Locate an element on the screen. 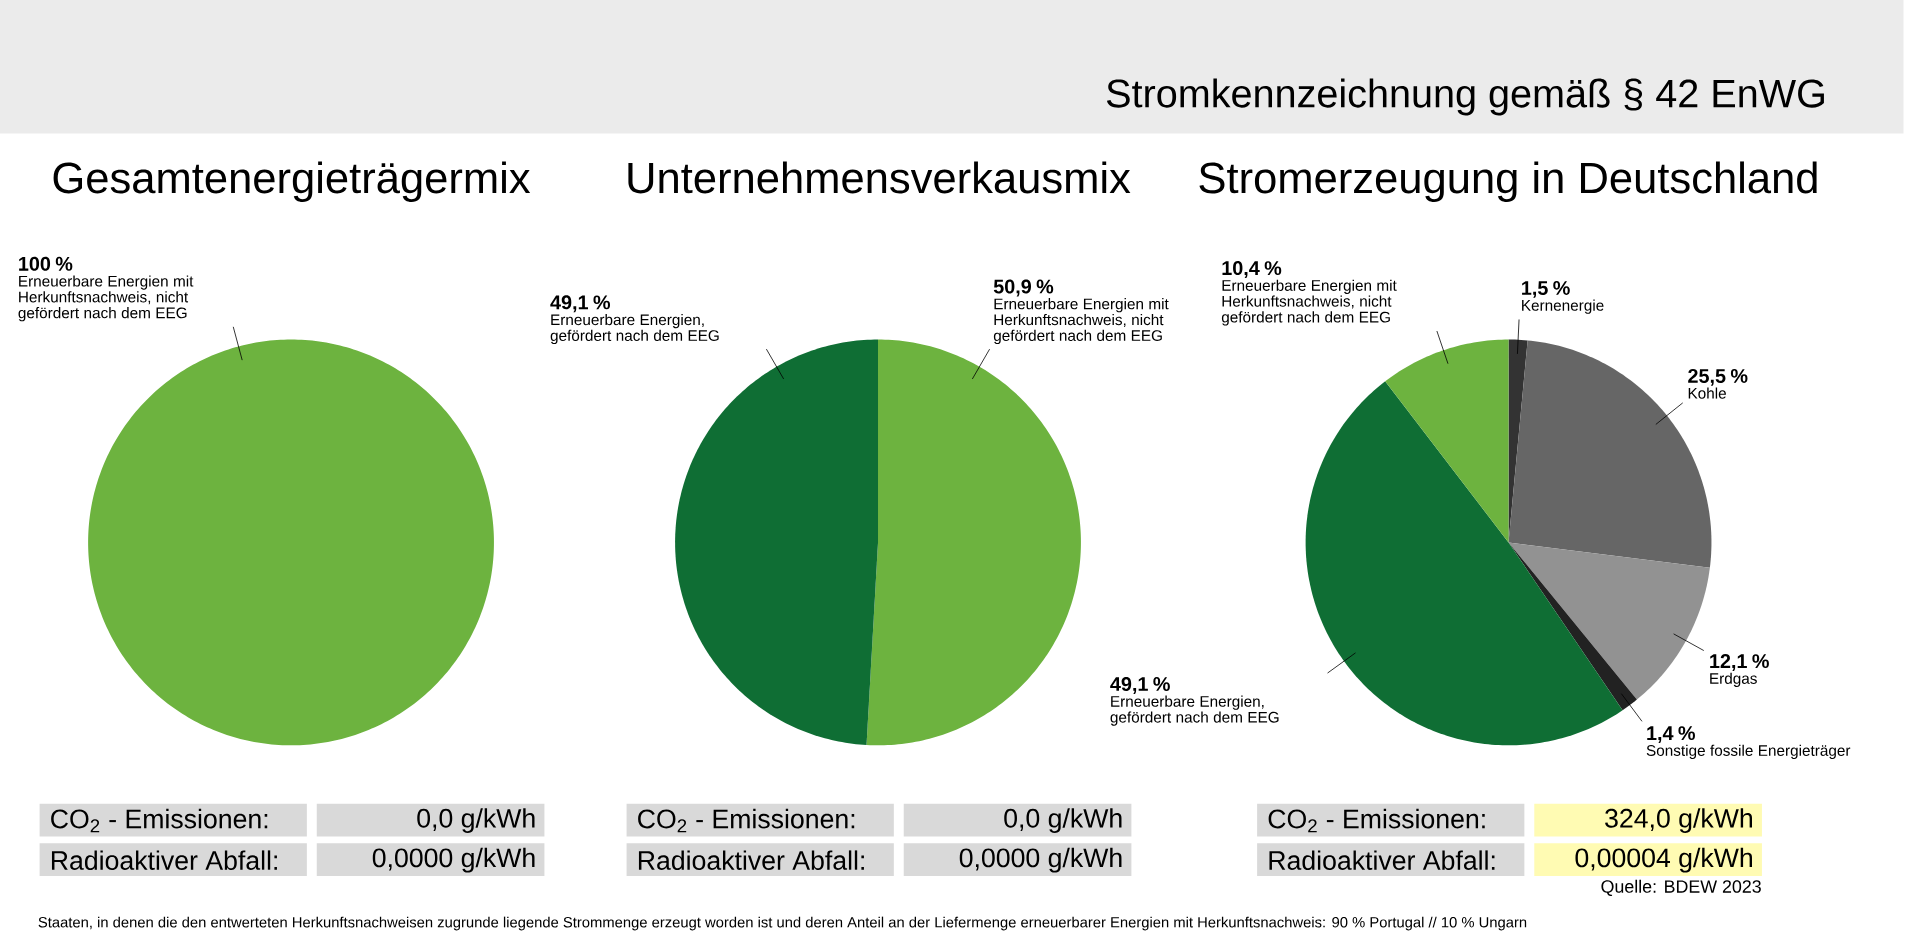  chart-title: Gesamtenergieträgermix is located at coordinates (292, 181).